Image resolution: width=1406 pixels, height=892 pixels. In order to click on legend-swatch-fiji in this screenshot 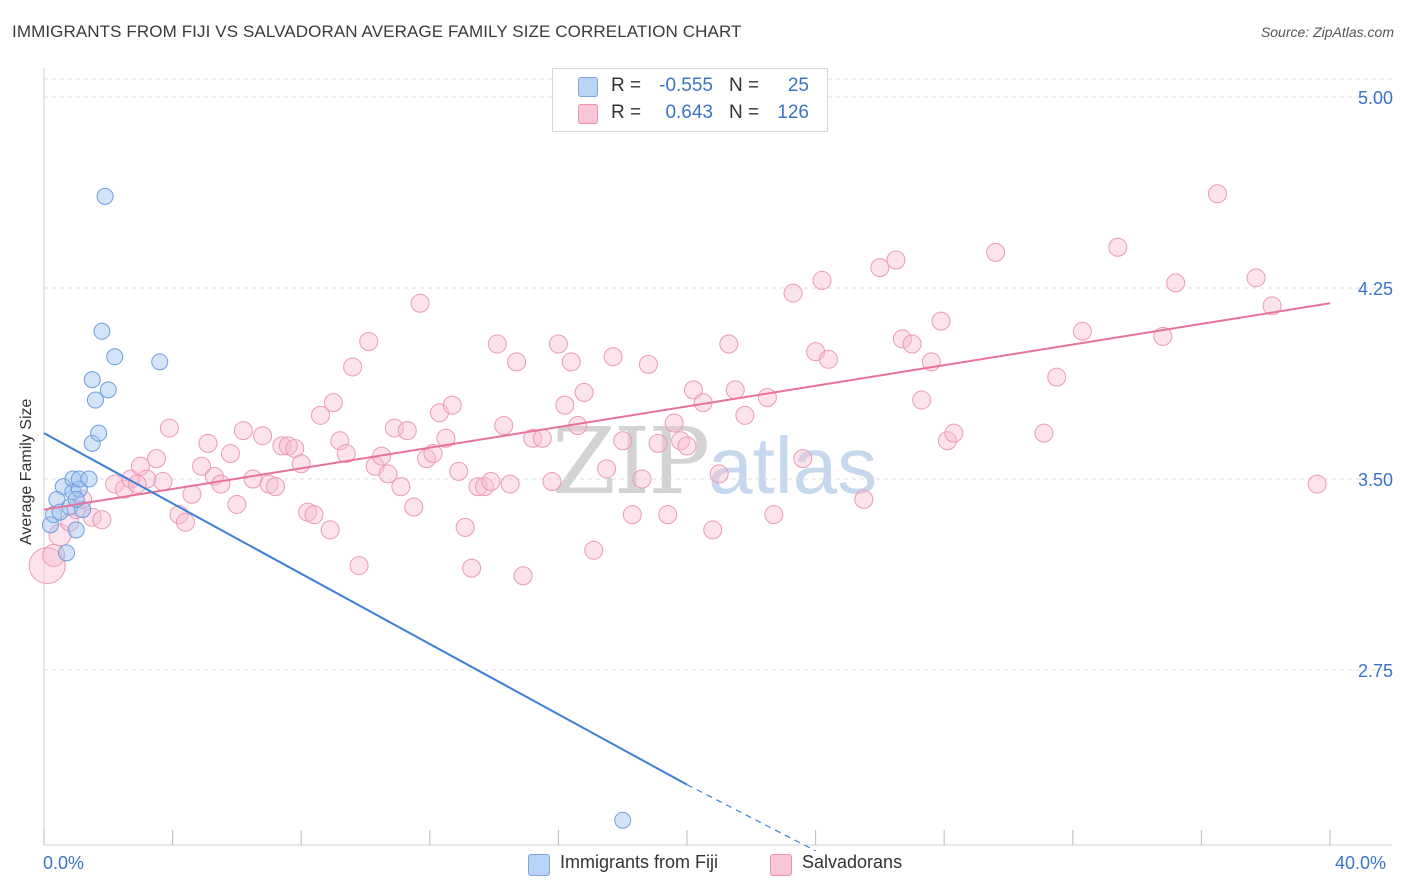, I will do `click(539, 865)`.